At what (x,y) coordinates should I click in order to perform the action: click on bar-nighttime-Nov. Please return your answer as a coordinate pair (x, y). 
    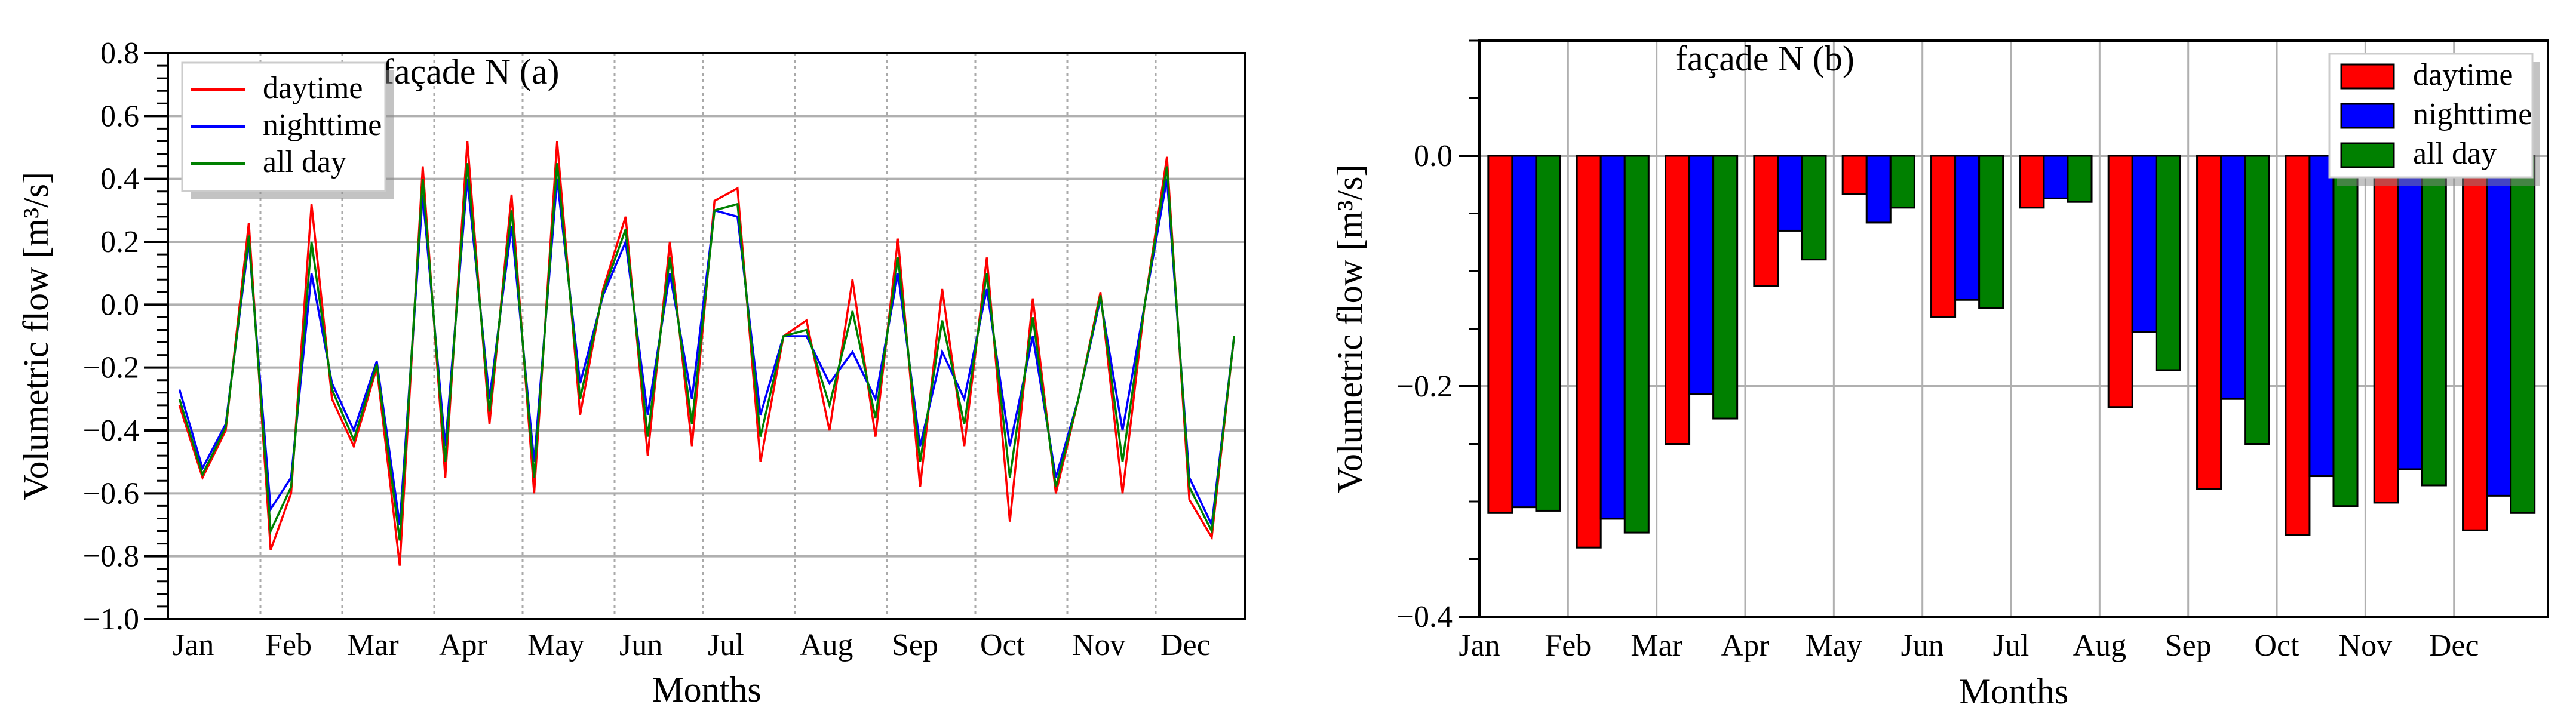
    Looking at the image, I should click on (2410, 313).